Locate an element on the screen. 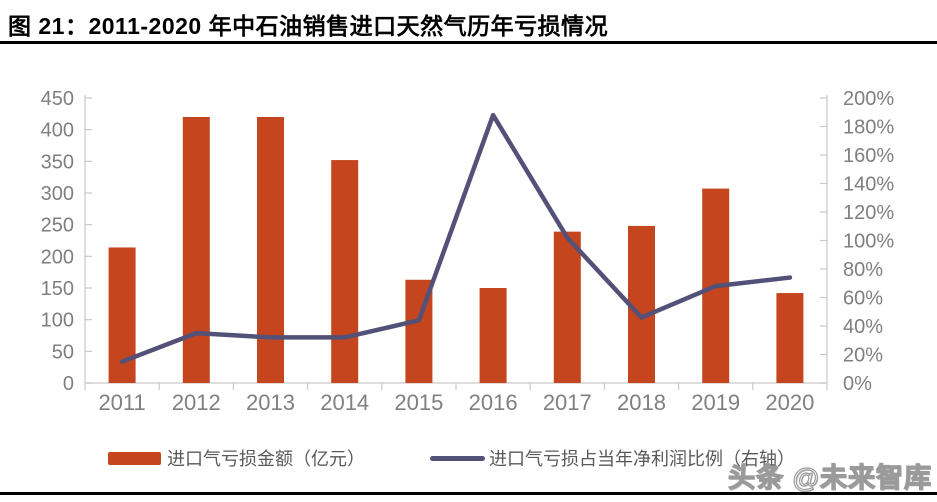  x-axis-label-2014: 2014 is located at coordinates (344, 402).